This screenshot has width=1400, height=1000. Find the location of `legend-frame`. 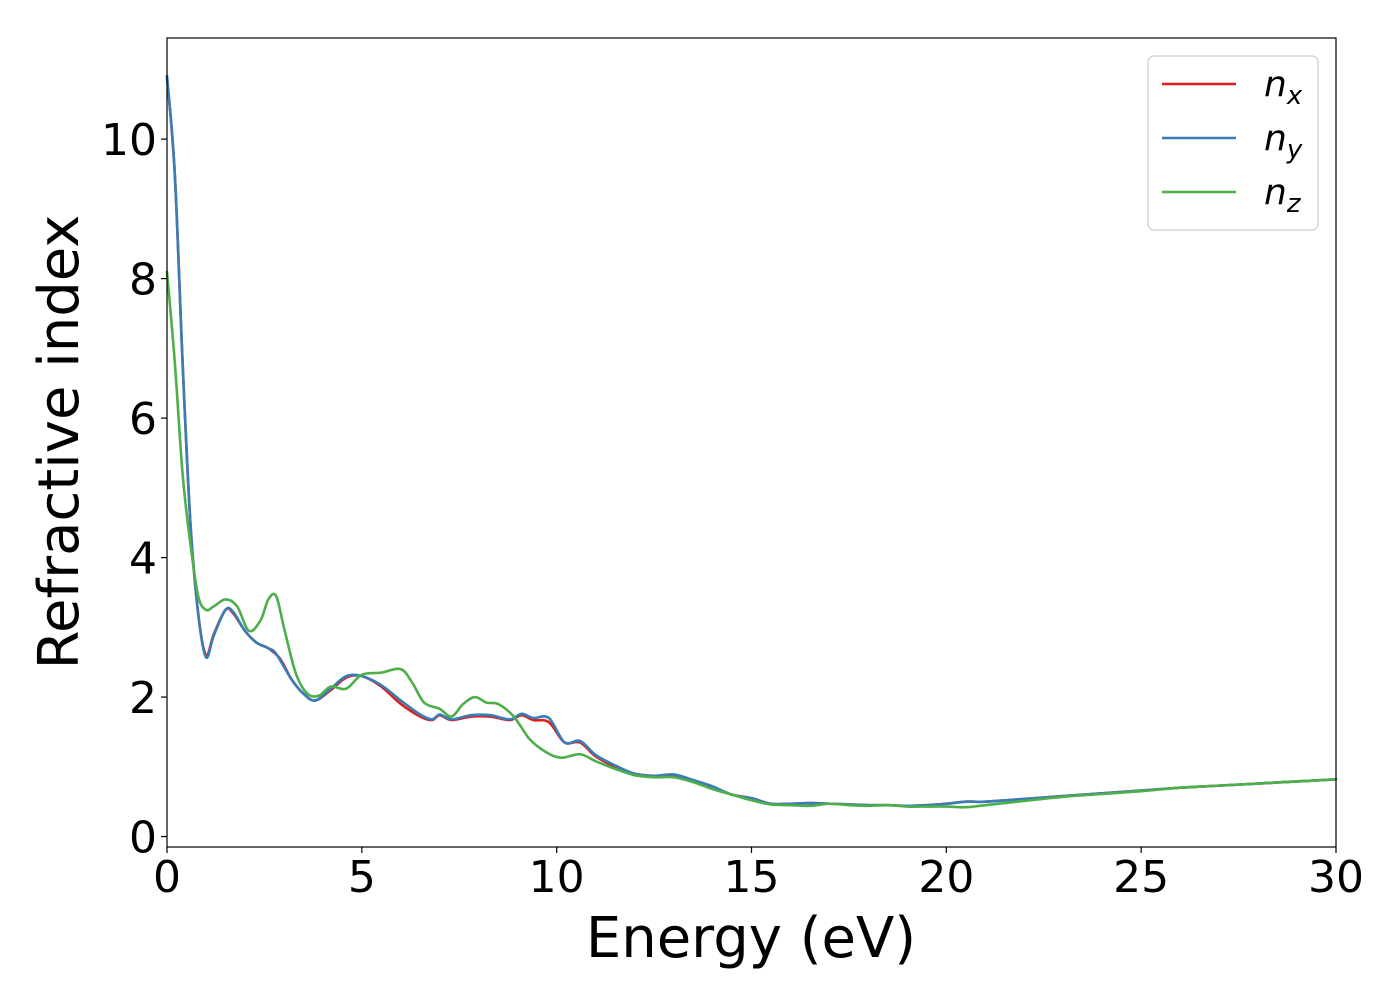

legend-frame is located at coordinates (1233, 143).